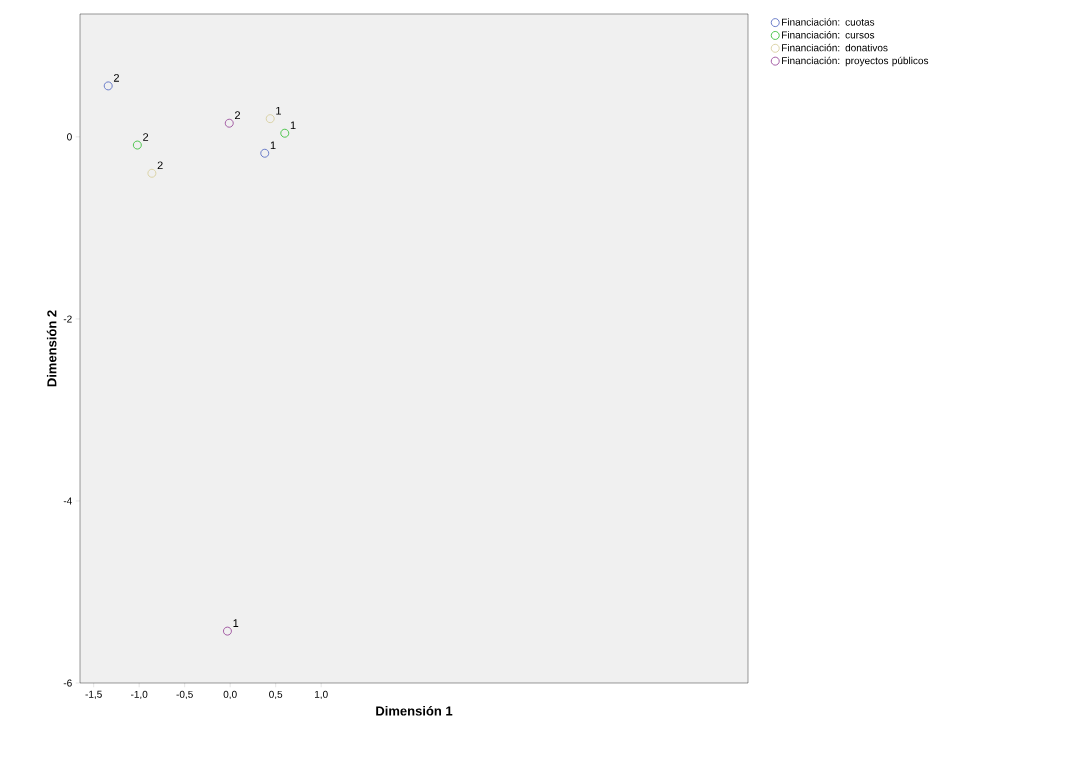 This screenshot has height=758, width=1091. I want to click on y-tick-label: -2, so click(67, 319).